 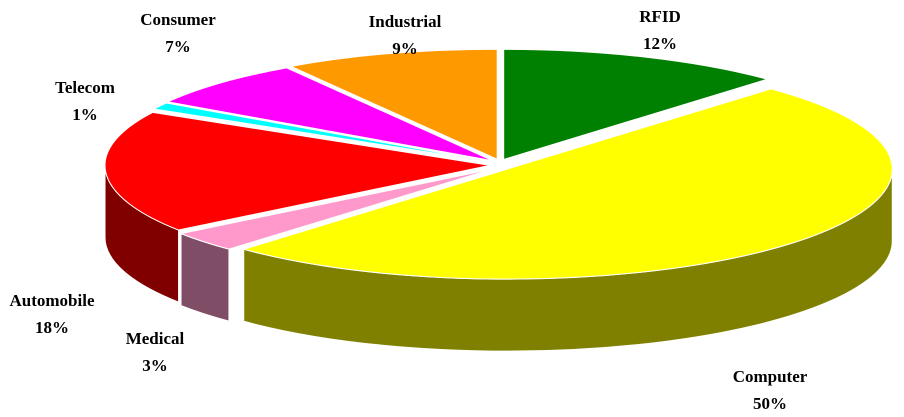 I want to click on slice-value-label: 1%, so click(x=85, y=114).